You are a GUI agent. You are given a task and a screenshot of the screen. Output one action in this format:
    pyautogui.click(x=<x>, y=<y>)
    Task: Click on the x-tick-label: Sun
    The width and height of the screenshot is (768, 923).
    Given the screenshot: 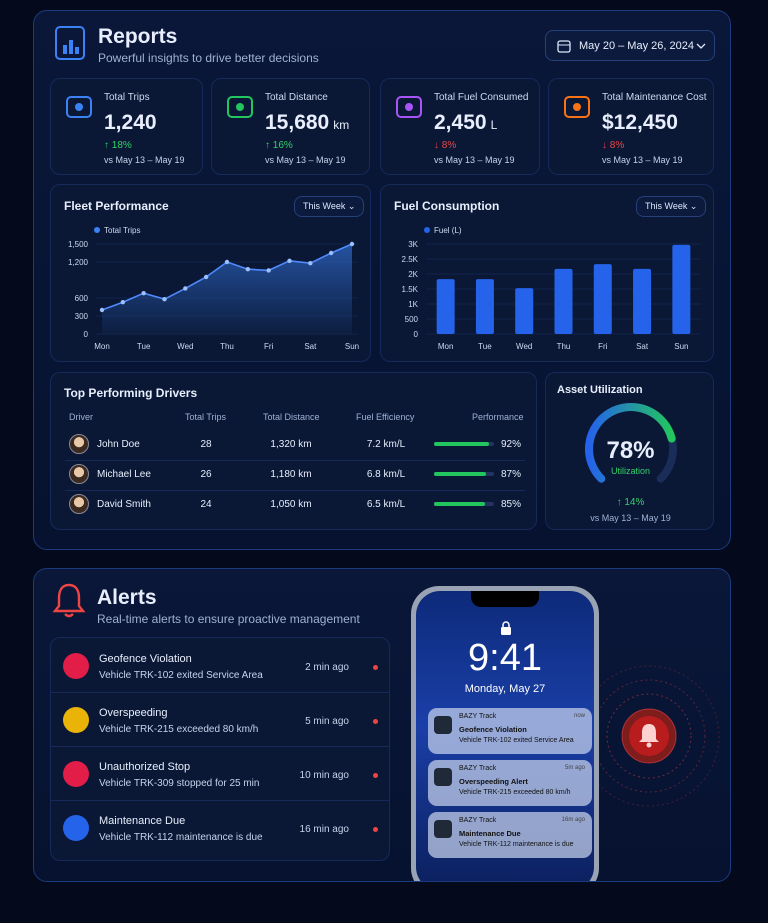 What is the action you would take?
    pyautogui.click(x=352, y=346)
    